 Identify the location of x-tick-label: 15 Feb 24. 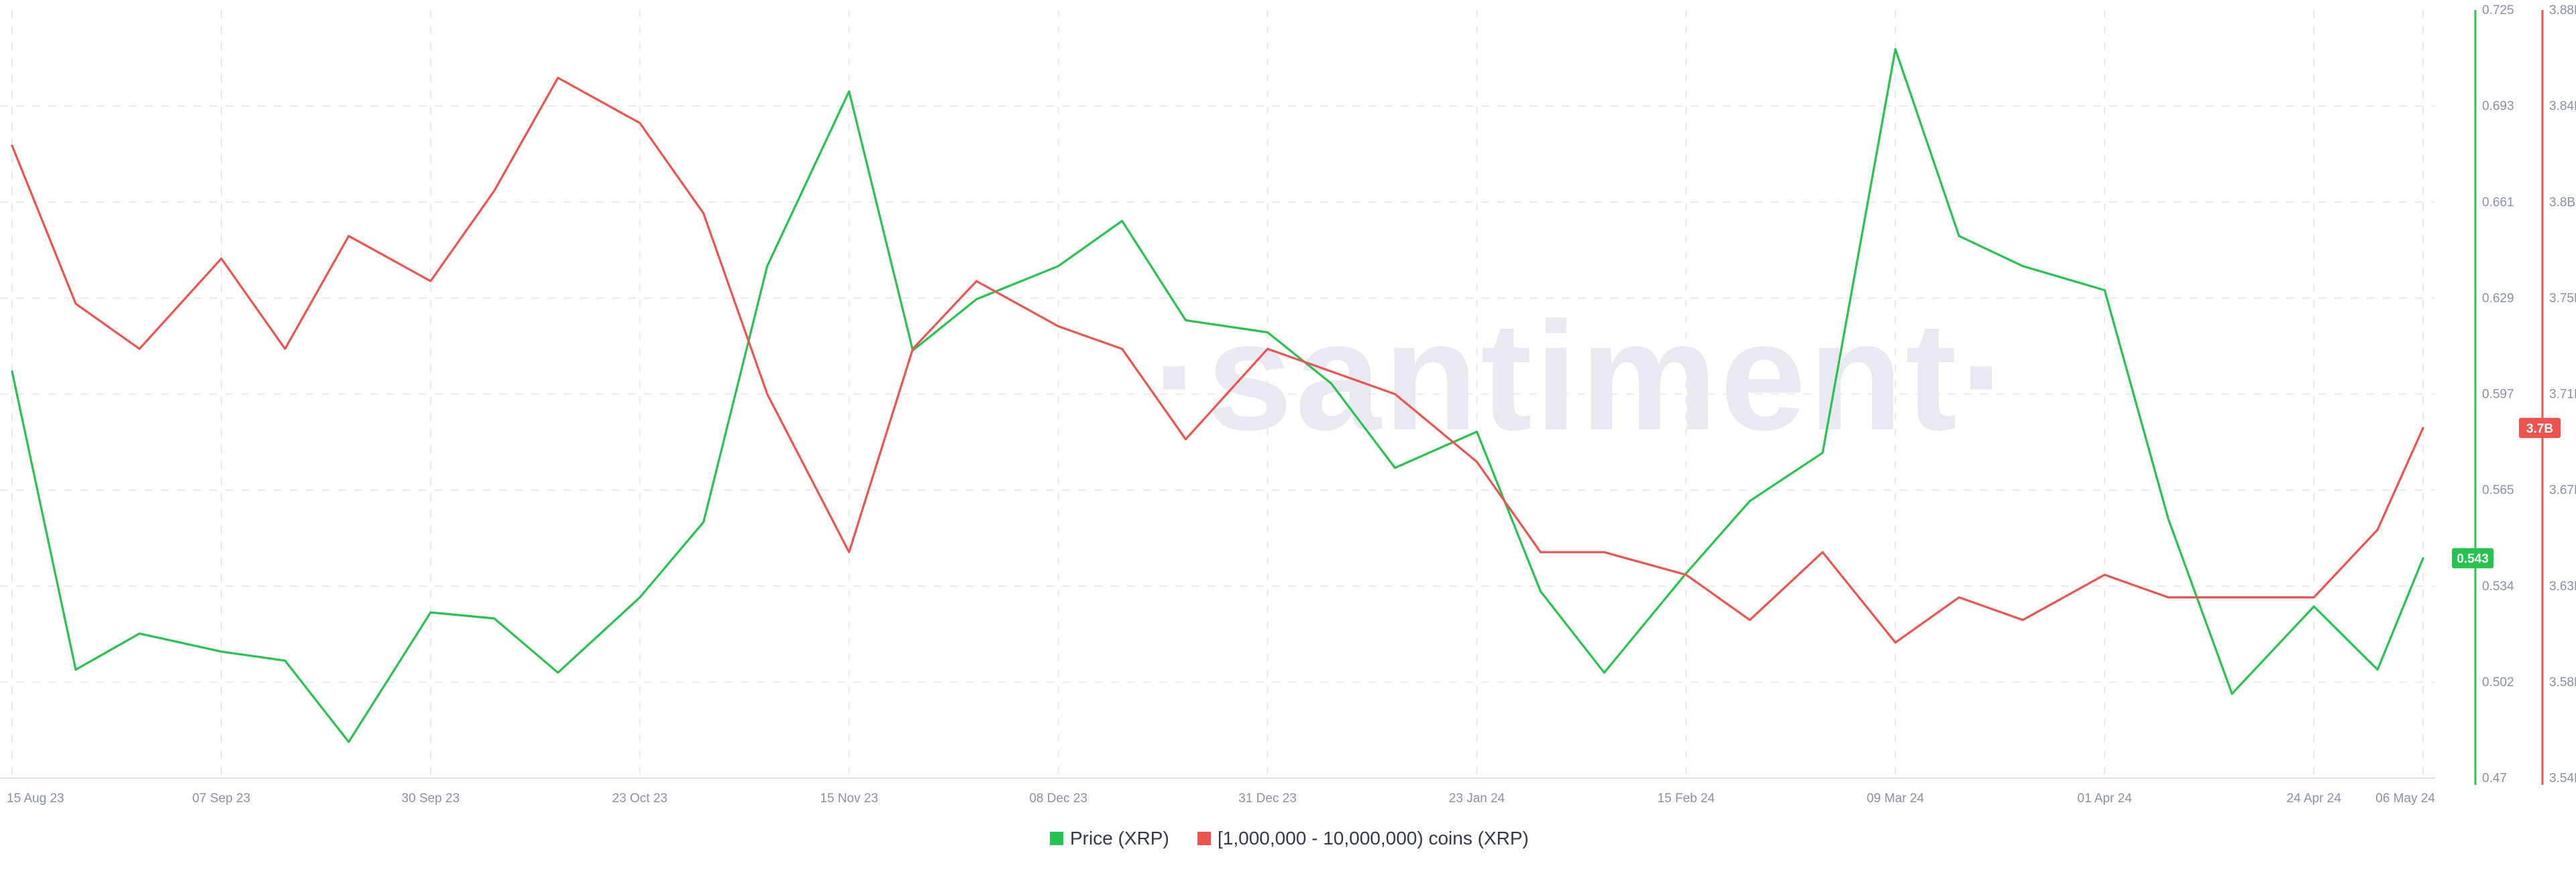
(1686, 799).